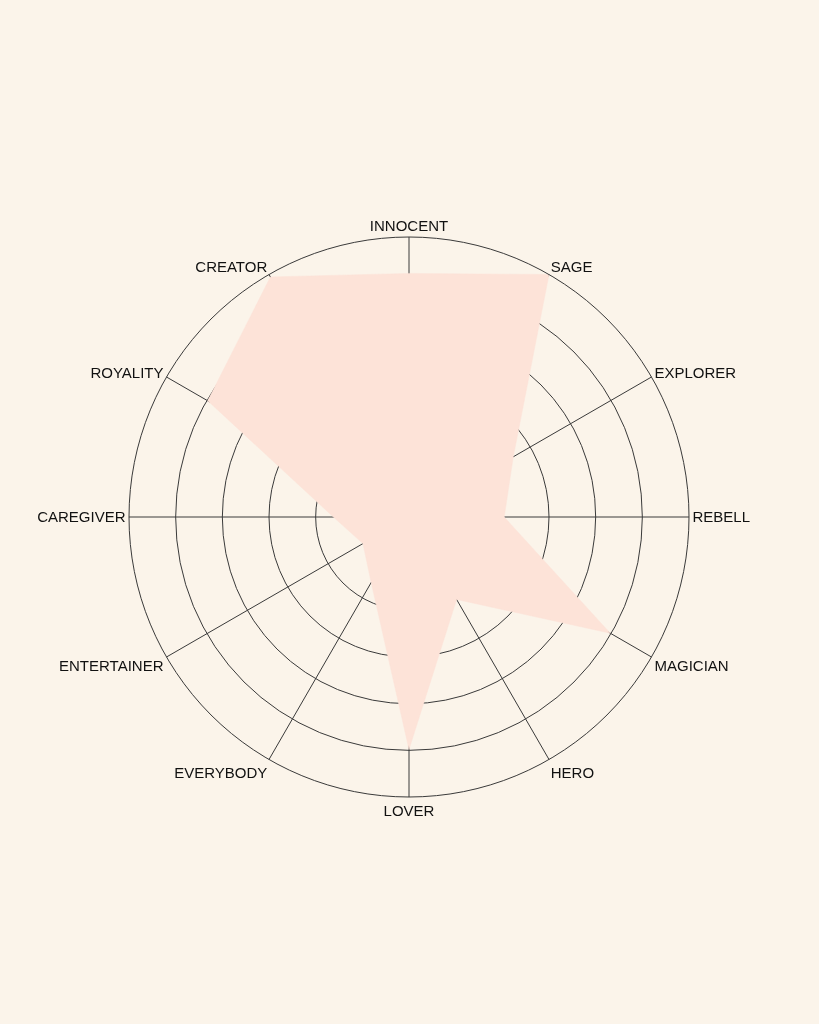  What do you see at coordinates (221, 773) in the screenshot?
I see `spoke-label: EVERYBODY` at bounding box center [221, 773].